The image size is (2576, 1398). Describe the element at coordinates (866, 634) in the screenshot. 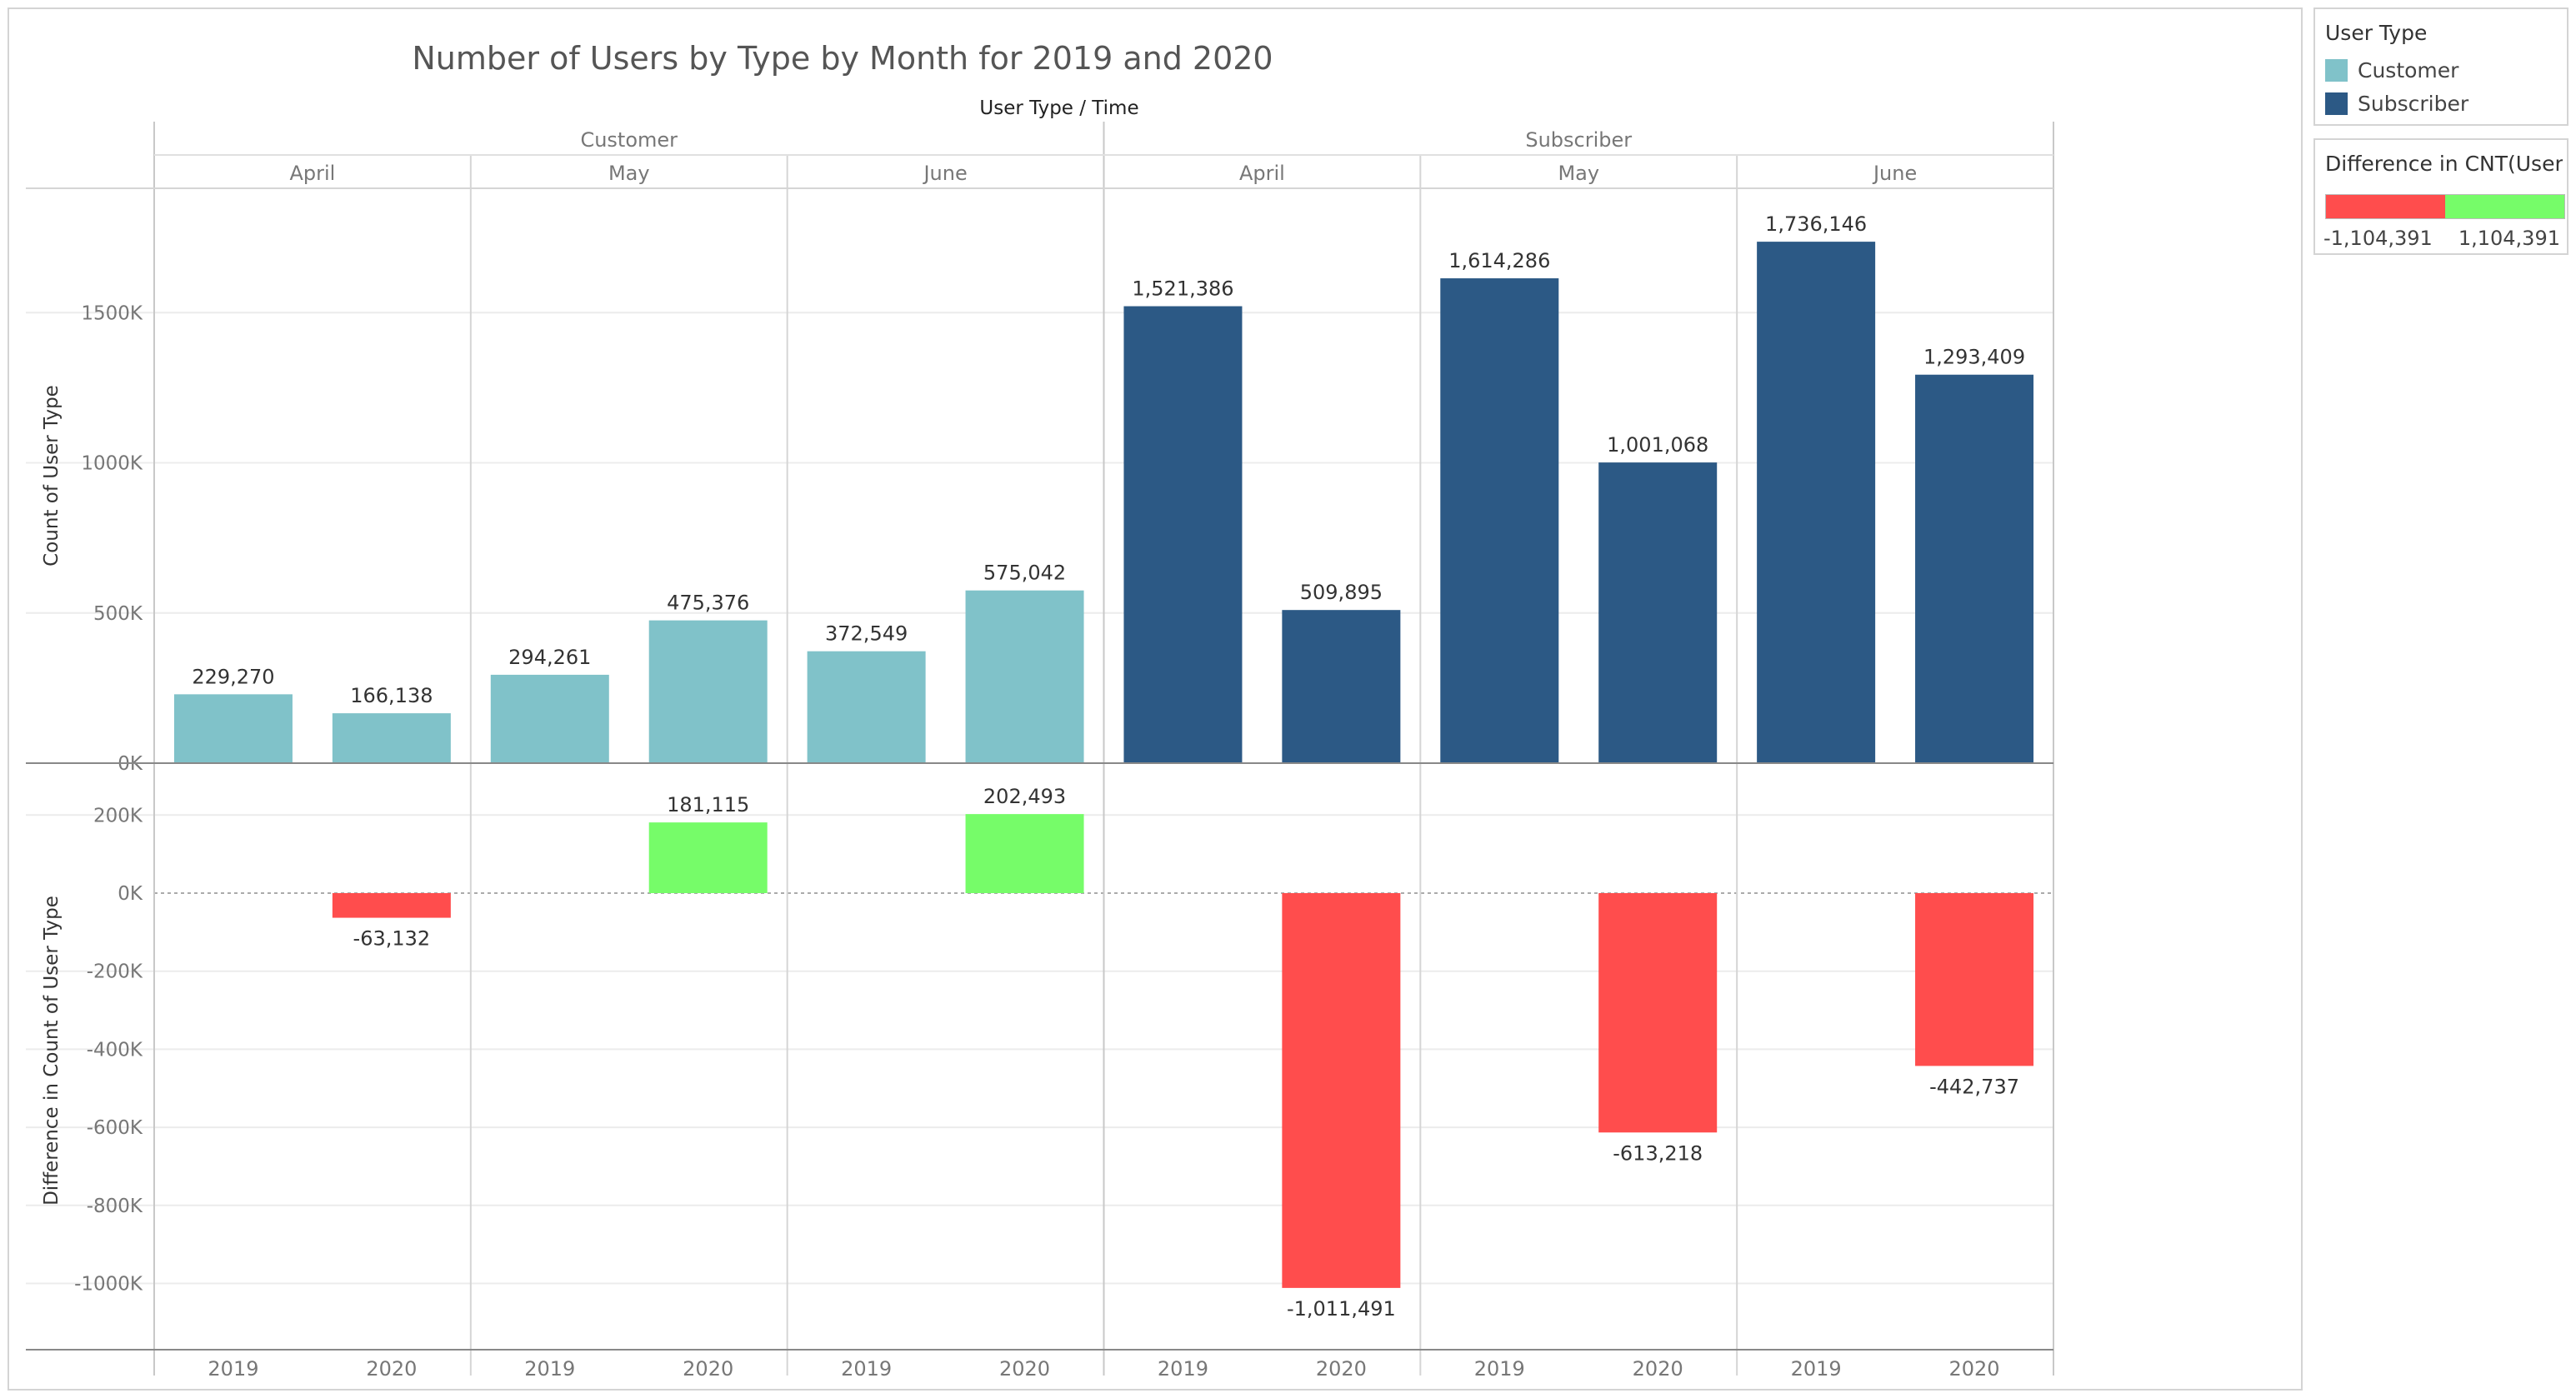

I see `bar-value-label: 372,549` at that location.